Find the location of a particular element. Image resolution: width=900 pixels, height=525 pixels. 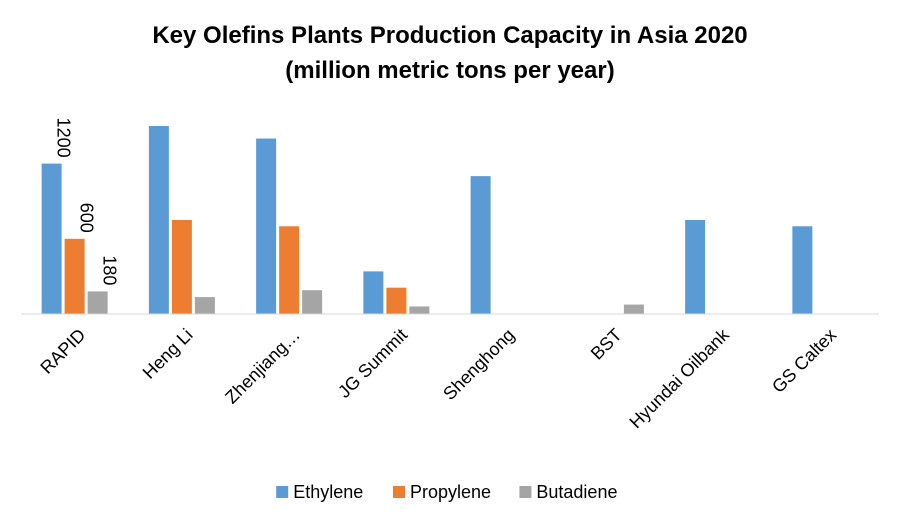

bar-butadiene-bst is located at coordinates (633, 309).